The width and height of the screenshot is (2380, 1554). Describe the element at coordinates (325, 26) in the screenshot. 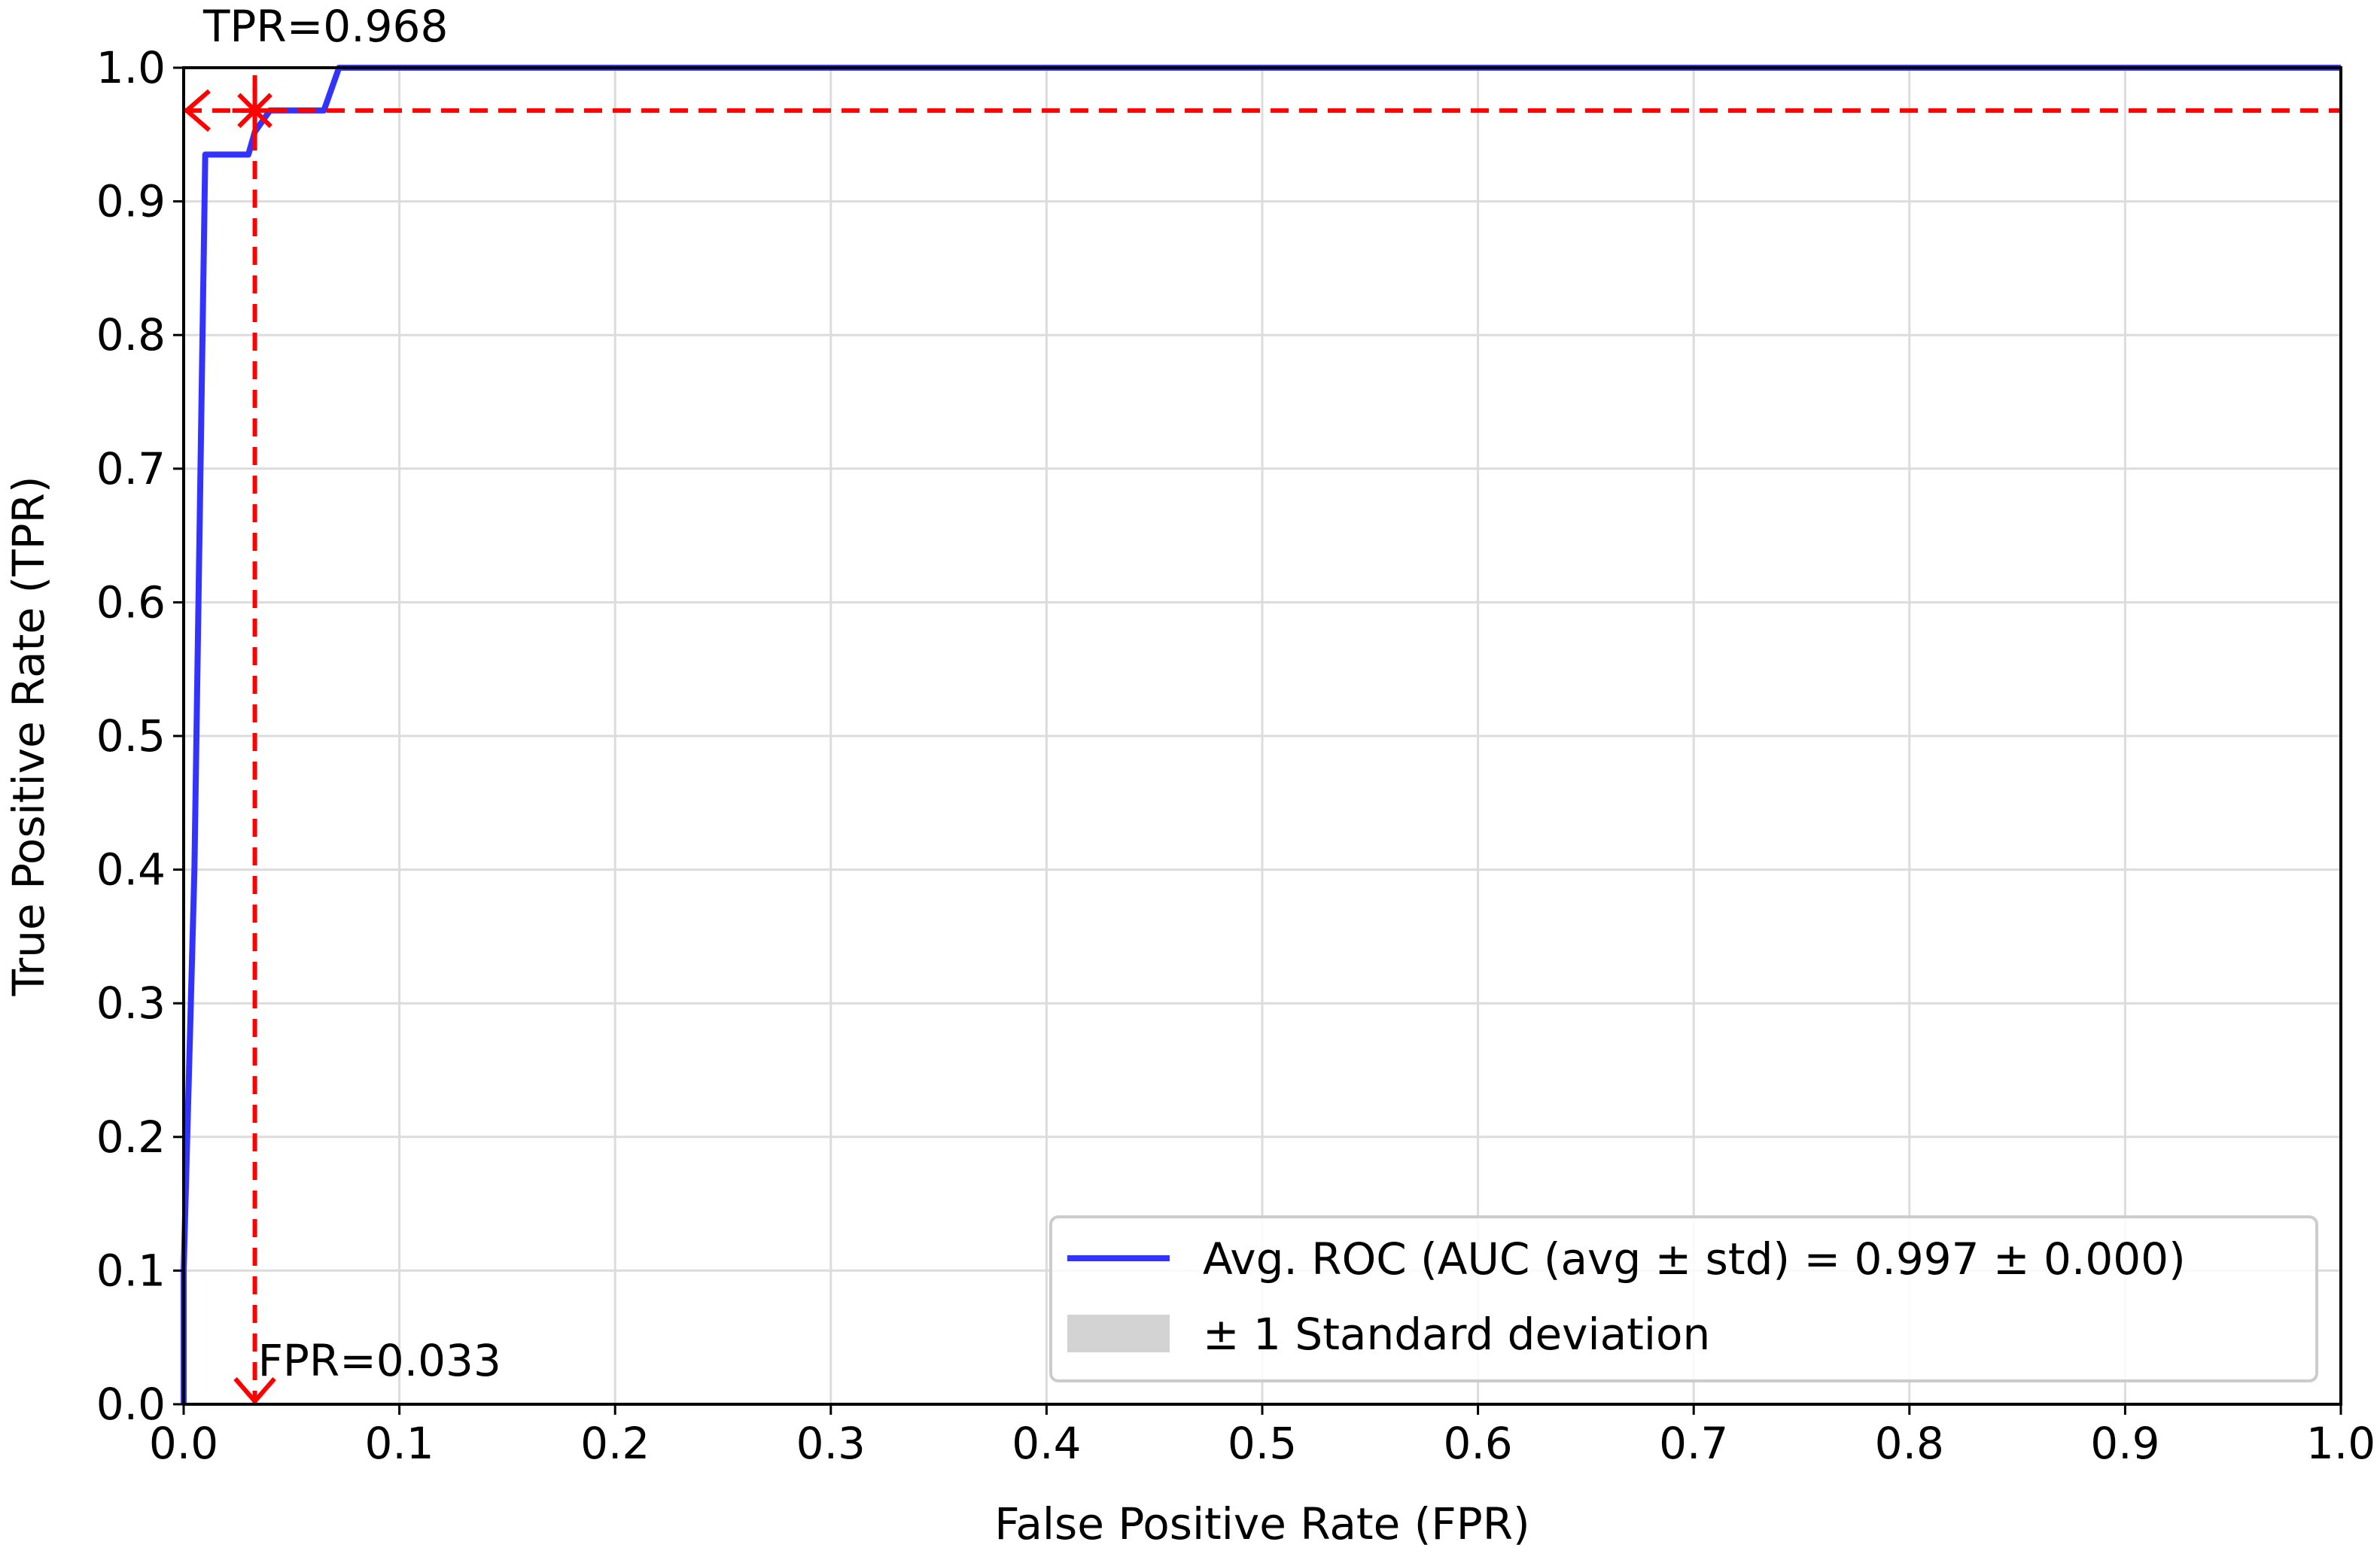

I see `tpr-annotation-label: TPR=0.968` at that location.